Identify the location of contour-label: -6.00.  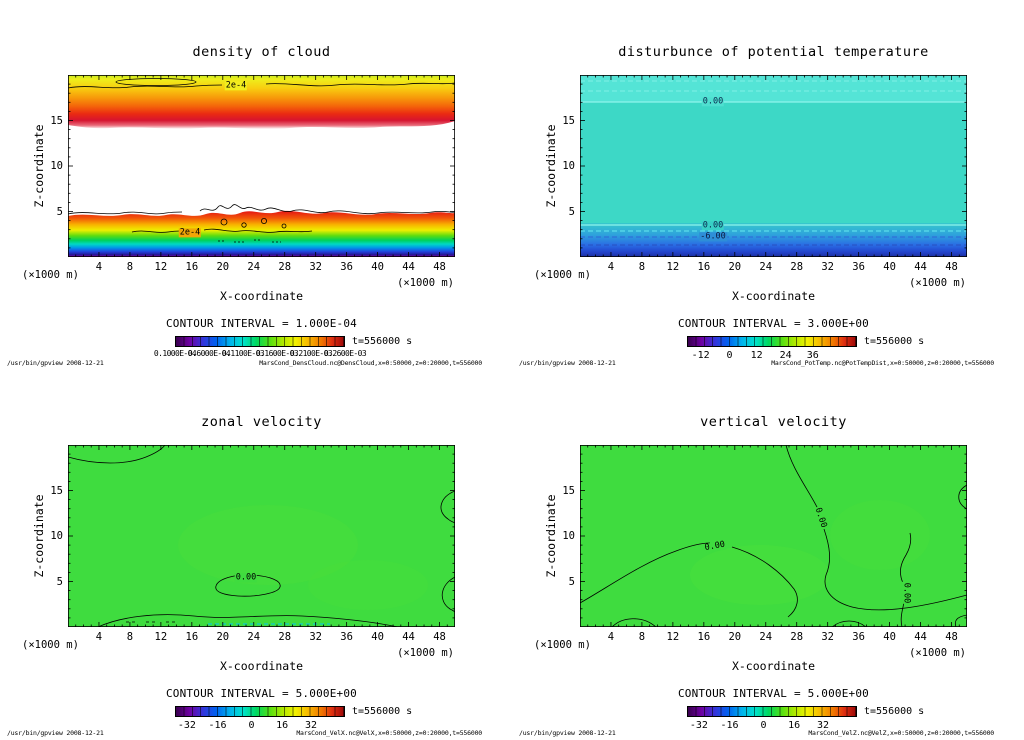
(713, 236).